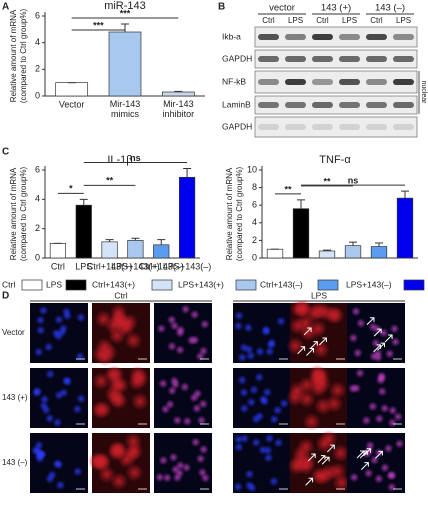 The width and height of the screenshot is (428, 505). I want to click on blot-group-label: 143 (+), so click(336, 8).